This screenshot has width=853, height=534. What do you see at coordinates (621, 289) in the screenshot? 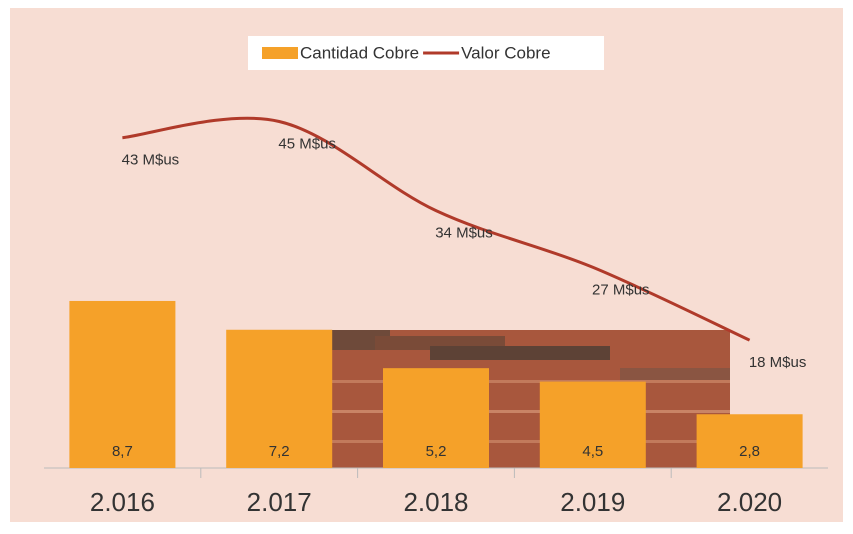
I see `line-value-label: 27 M$us` at bounding box center [621, 289].